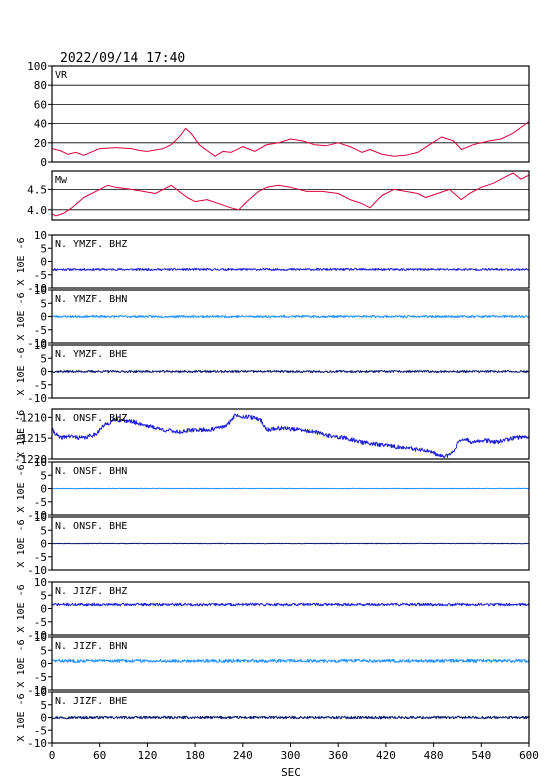 This screenshot has width=554, height=781. I want to click on panel-frame-ymzf-bhe, so click(290, 371).